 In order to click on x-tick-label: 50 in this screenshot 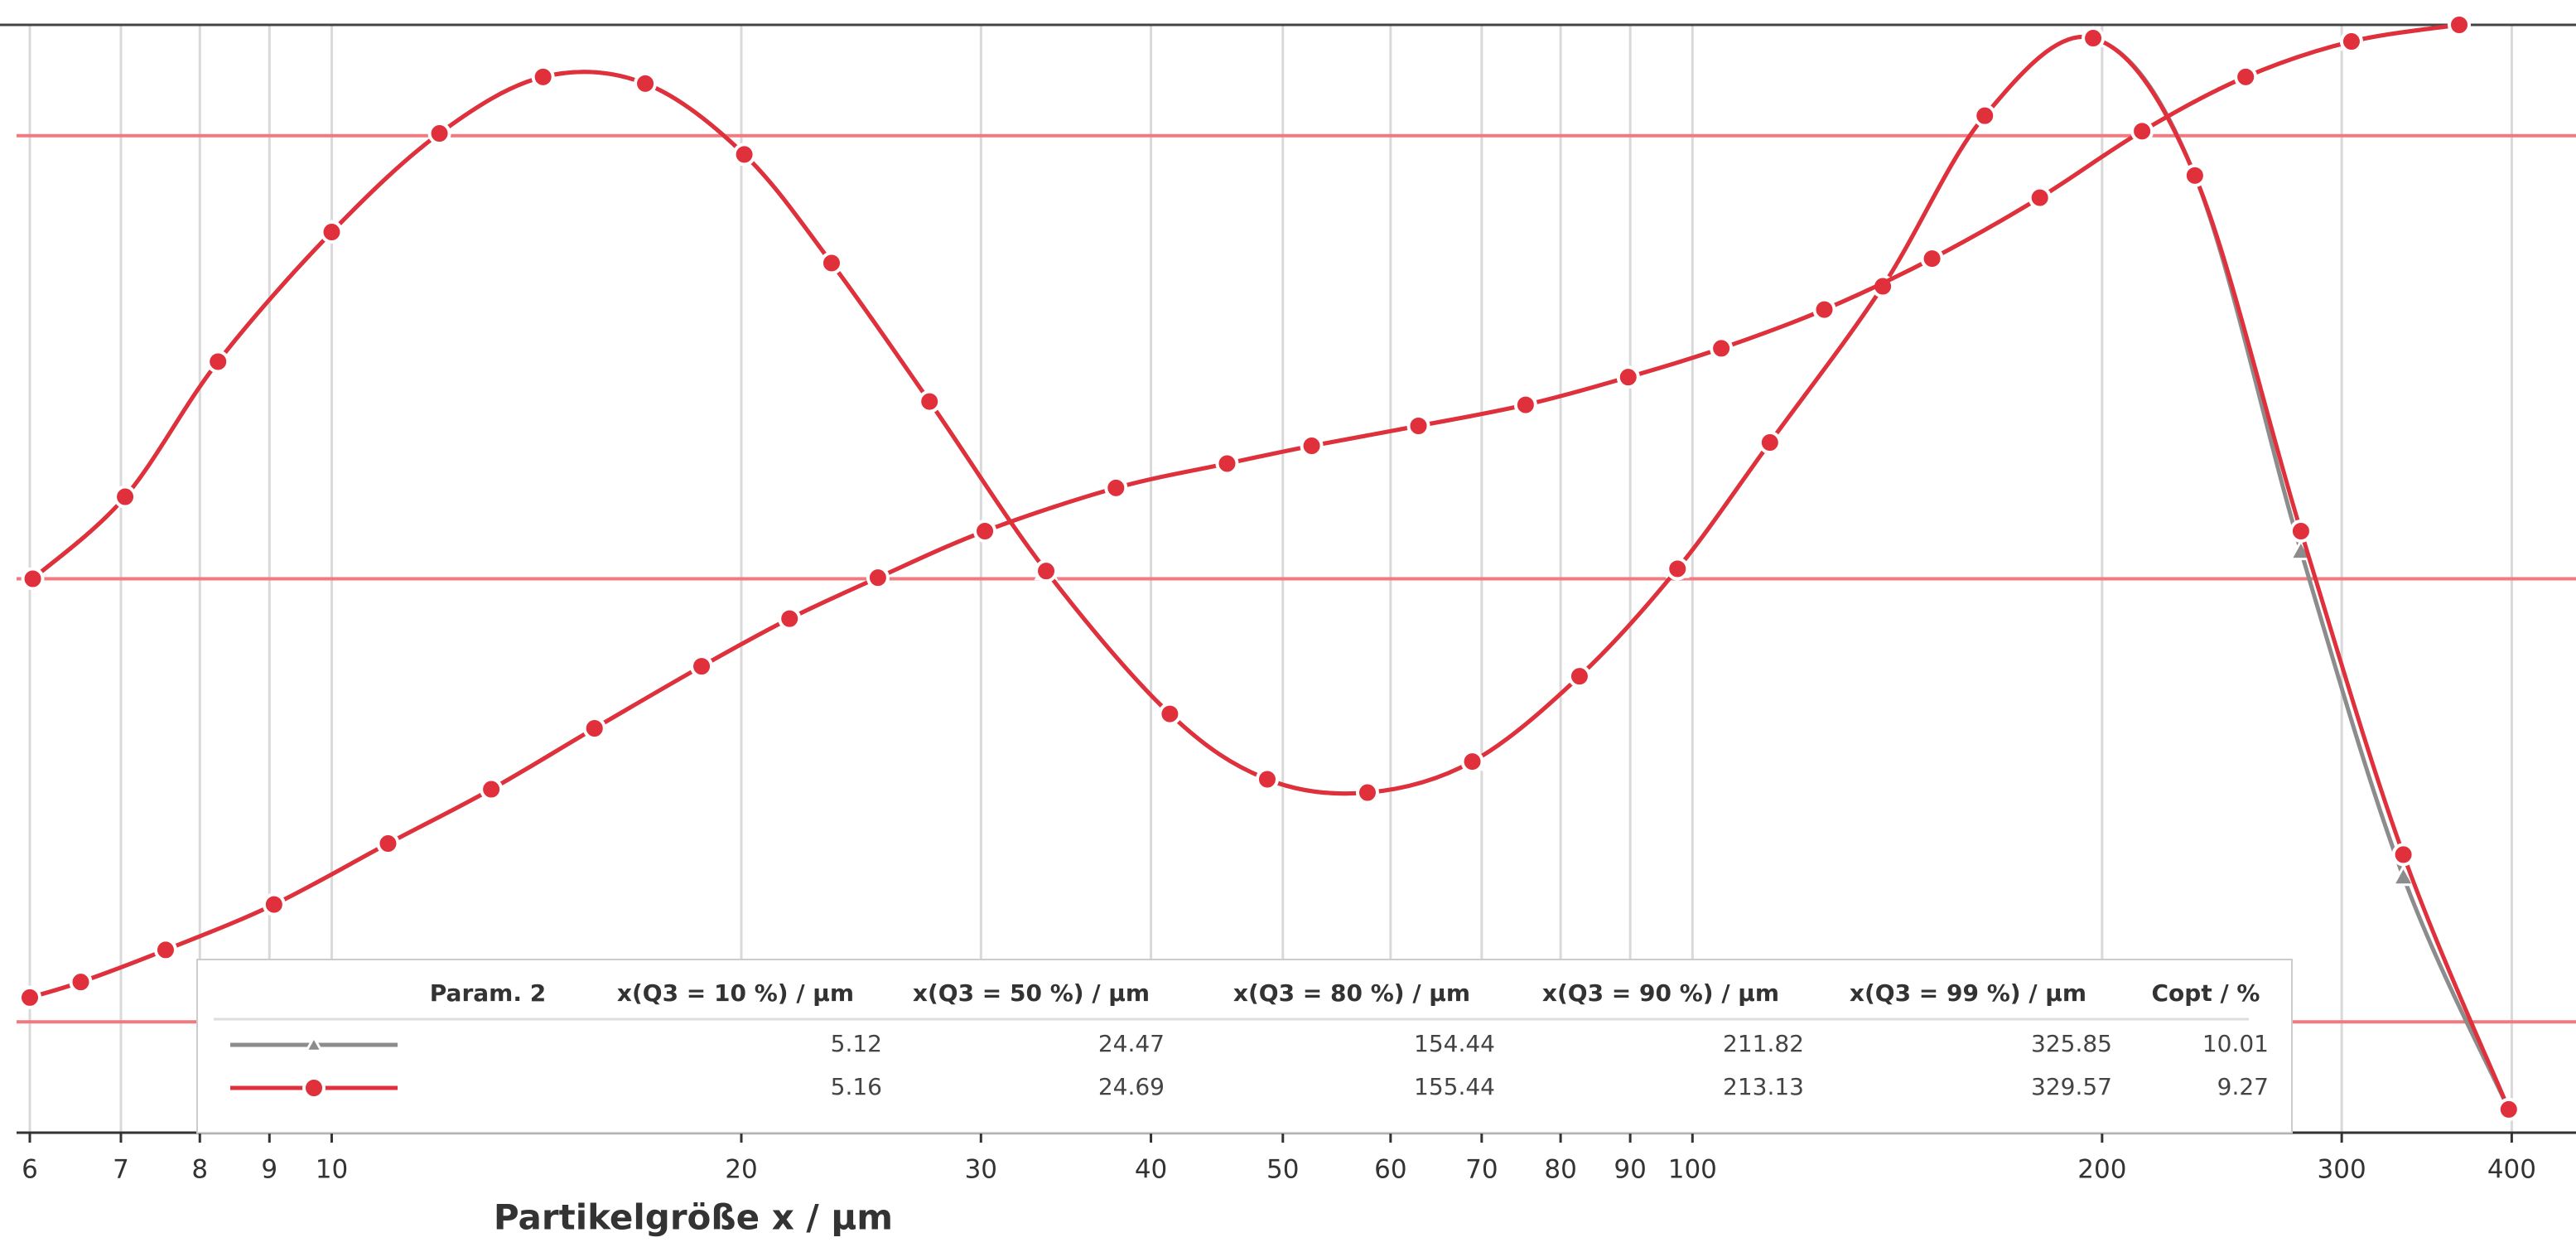, I will do `click(1282, 1170)`.